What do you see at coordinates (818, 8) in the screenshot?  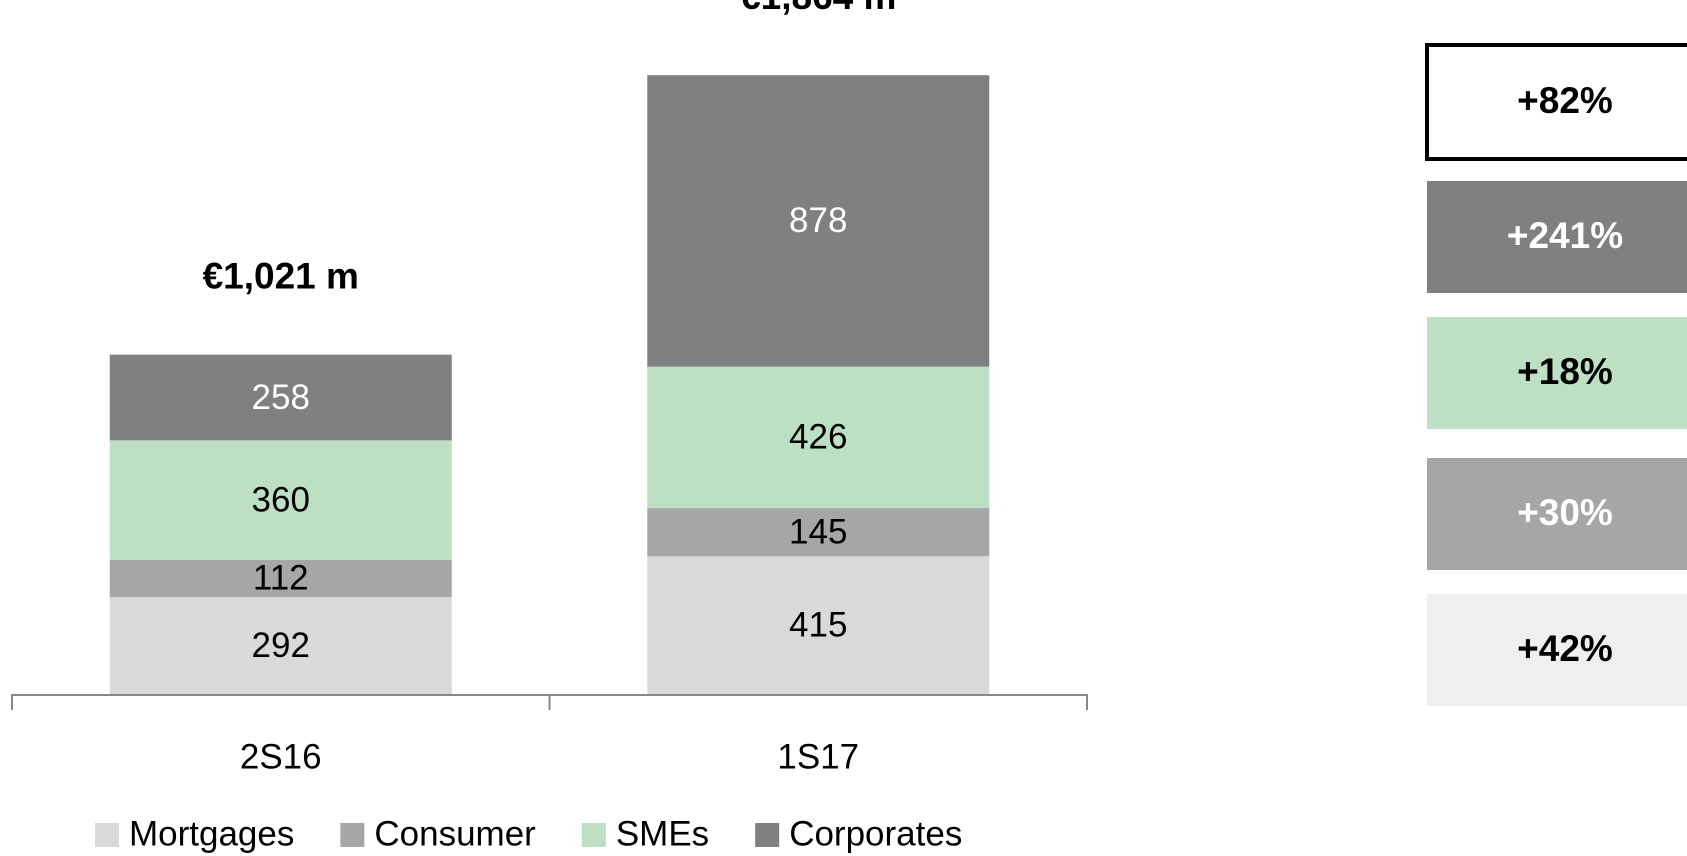 I see `total-label: €1,864 m` at bounding box center [818, 8].